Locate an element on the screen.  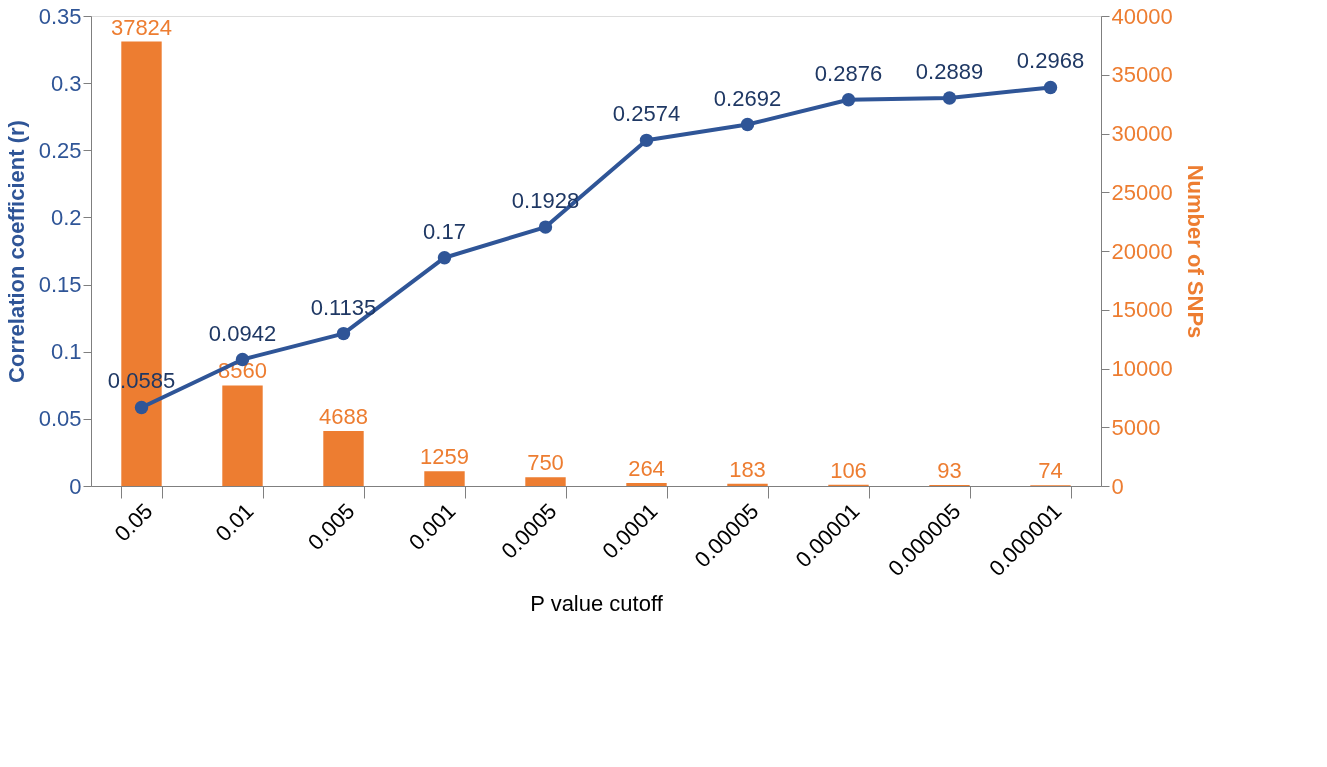
data-label: 0.2692 is located at coordinates (747, 98).